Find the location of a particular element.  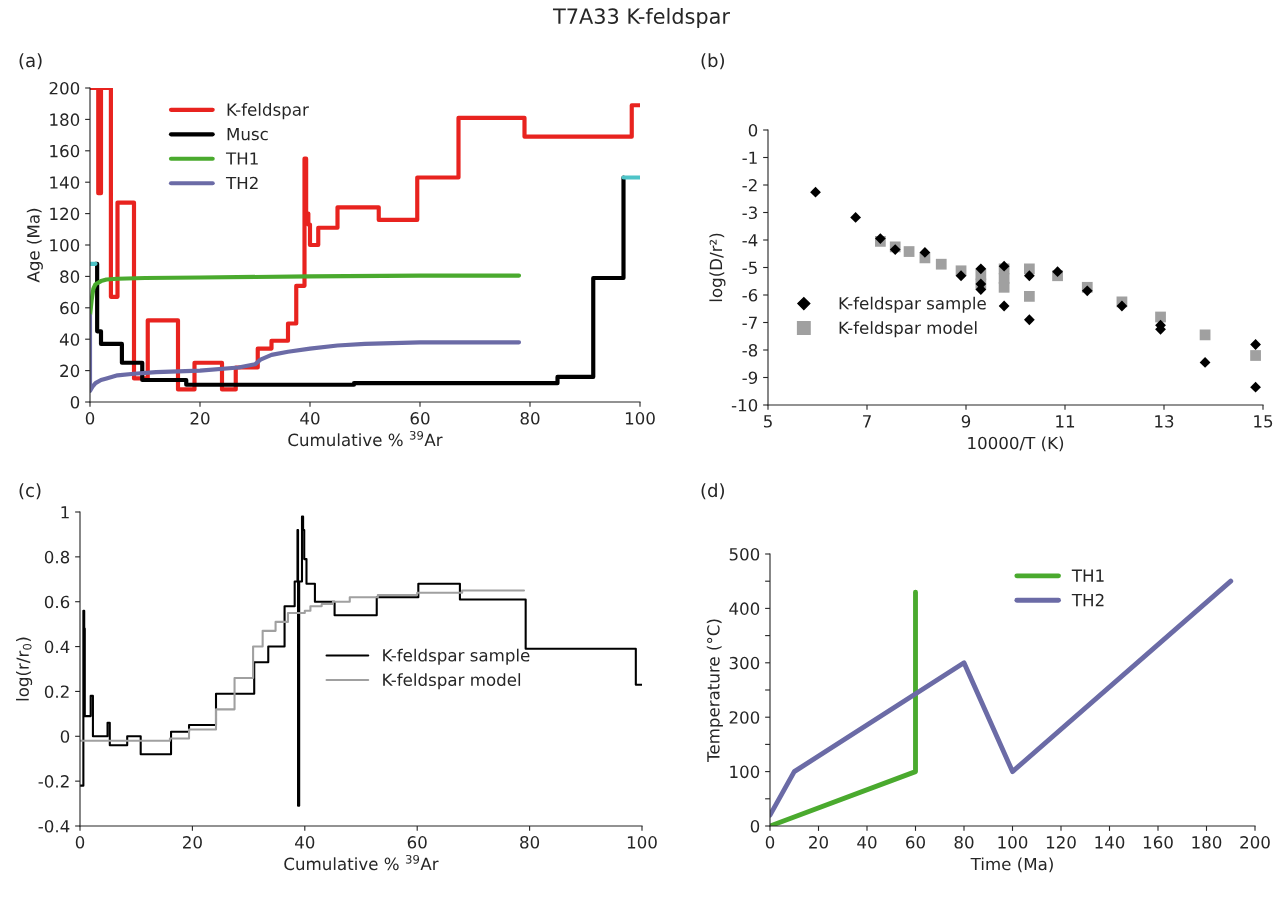

y-tick-label: 300 is located at coordinates (744, 663).